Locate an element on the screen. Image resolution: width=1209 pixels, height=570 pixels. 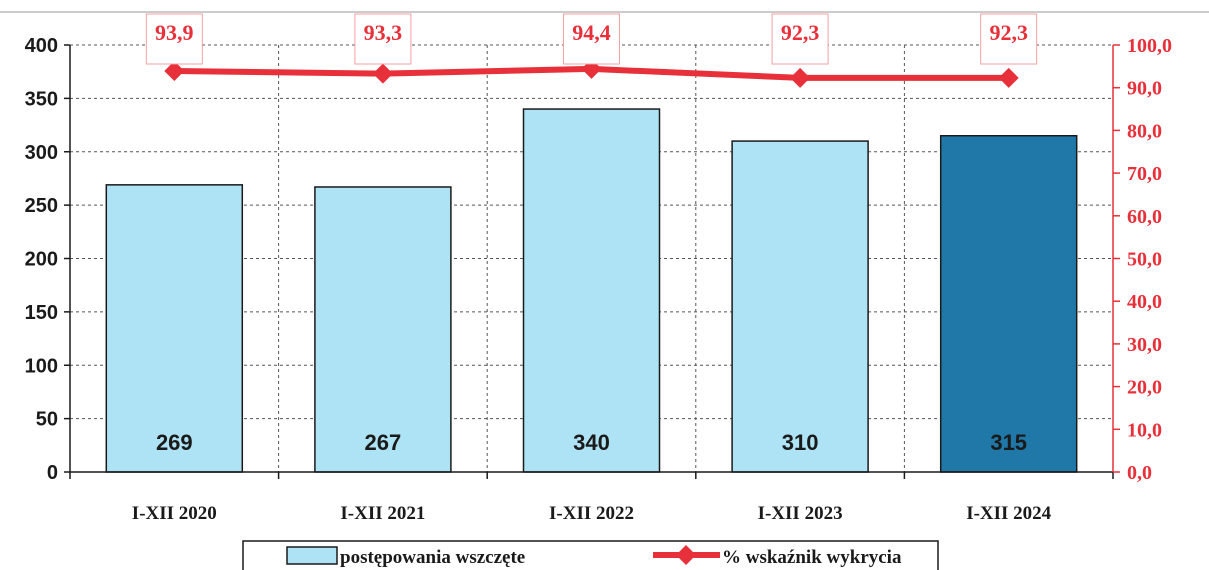
bar-value-label: 267 is located at coordinates (383, 442).